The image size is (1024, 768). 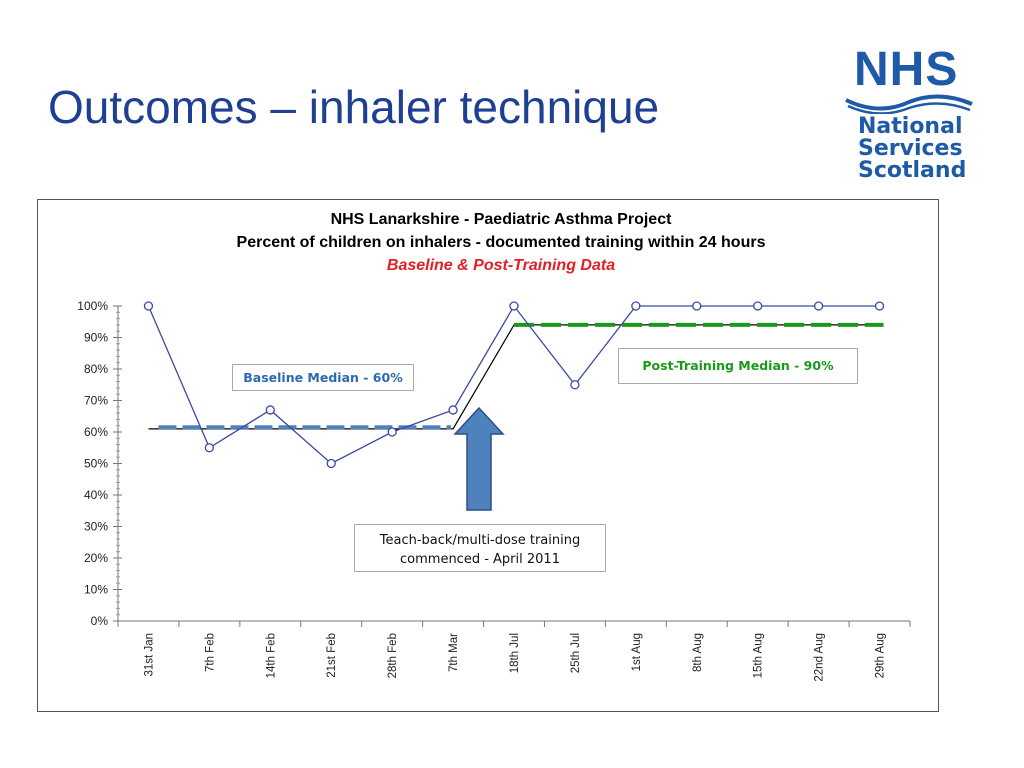 What do you see at coordinates (271, 655) in the screenshot?
I see `x-tick-label: 14th Feb` at bounding box center [271, 655].